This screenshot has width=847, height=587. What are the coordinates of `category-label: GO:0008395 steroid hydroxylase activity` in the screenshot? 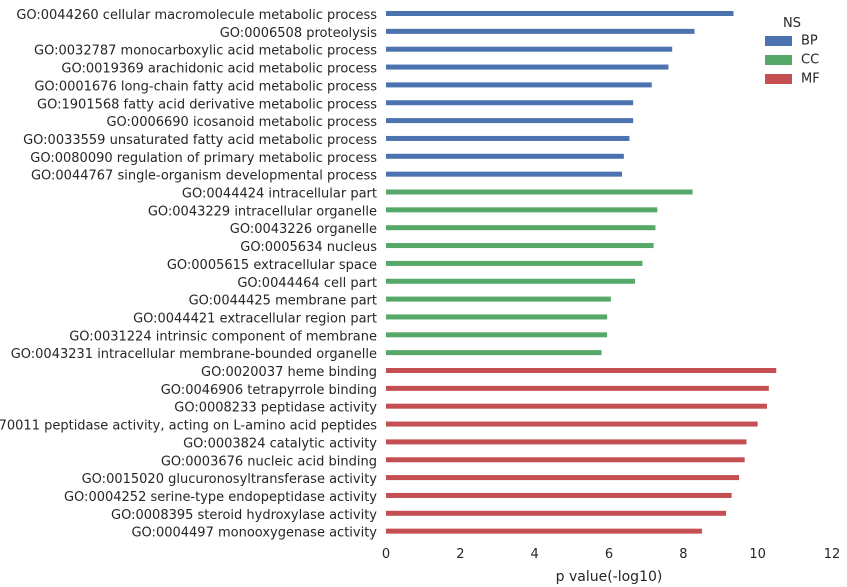 It's located at (244, 515).